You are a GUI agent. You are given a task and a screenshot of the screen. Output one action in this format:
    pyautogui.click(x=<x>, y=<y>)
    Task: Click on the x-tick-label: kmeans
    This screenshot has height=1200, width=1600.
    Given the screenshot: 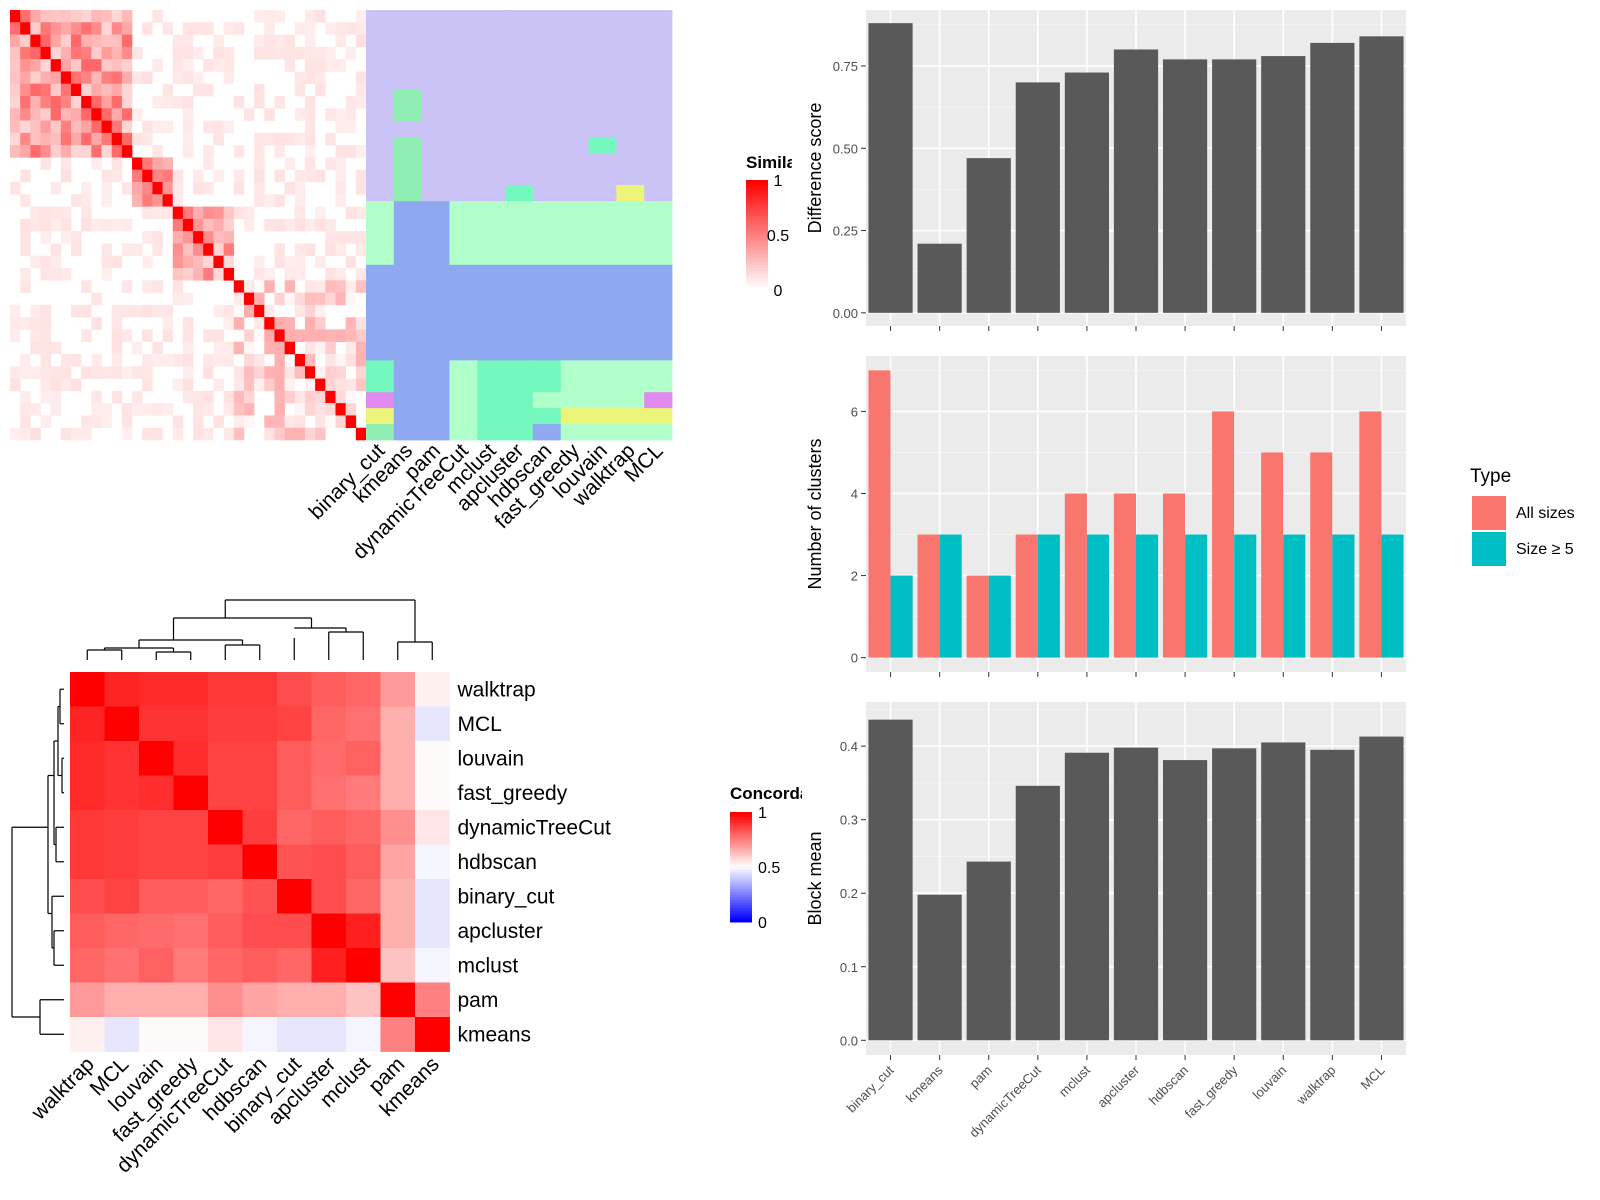 What is the action you would take?
    pyautogui.click(x=924, y=1083)
    